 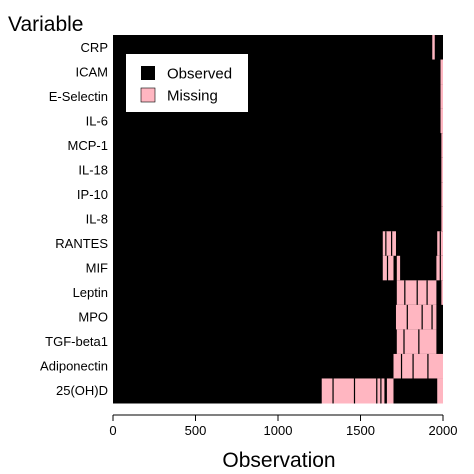 What do you see at coordinates (92, 71) in the screenshot?
I see `variable-label-1: ICAM` at bounding box center [92, 71].